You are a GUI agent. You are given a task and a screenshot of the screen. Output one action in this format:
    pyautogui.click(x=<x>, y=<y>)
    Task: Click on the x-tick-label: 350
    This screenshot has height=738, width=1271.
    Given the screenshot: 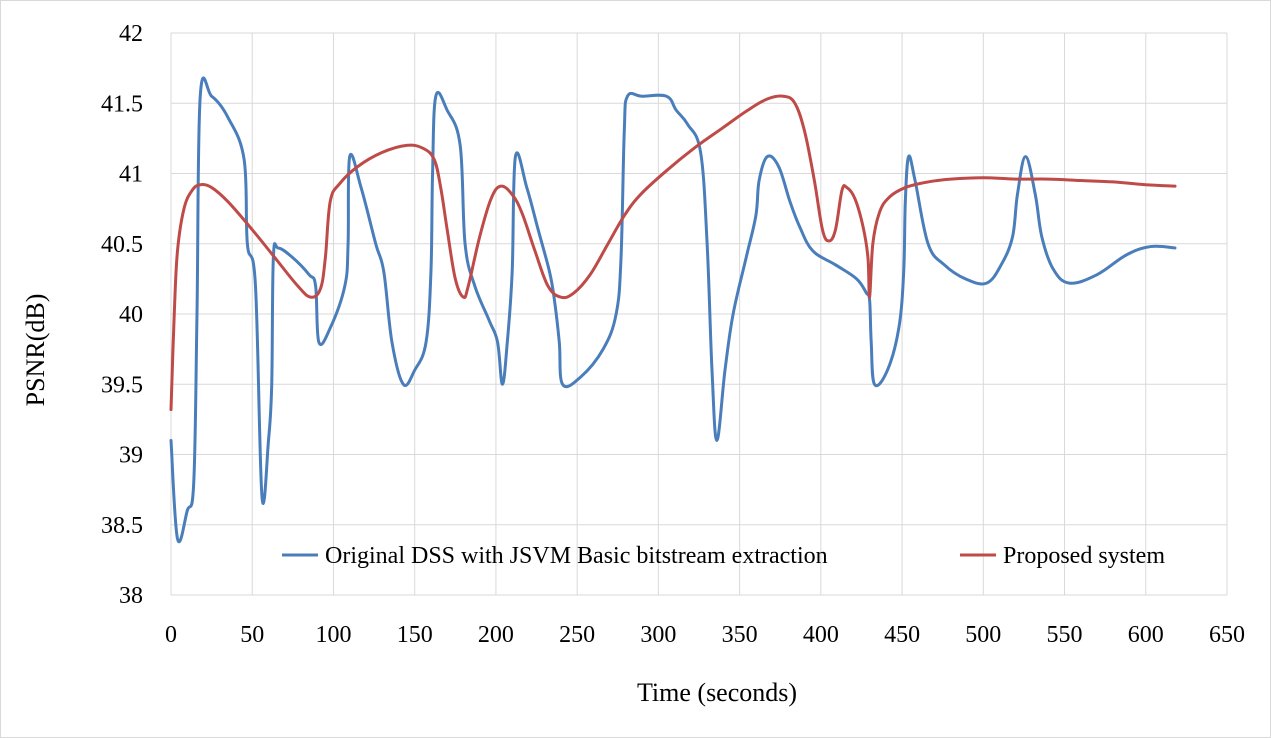 What is the action you would take?
    pyautogui.click(x=740, y=635)
    